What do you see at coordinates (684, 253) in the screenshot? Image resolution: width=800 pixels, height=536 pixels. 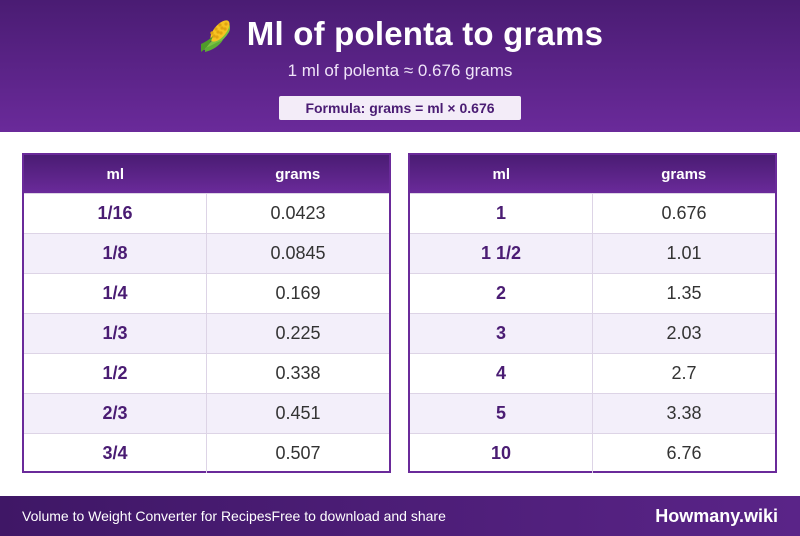 I see `grams-cell: 1.01` at bounding box center [684, 253].